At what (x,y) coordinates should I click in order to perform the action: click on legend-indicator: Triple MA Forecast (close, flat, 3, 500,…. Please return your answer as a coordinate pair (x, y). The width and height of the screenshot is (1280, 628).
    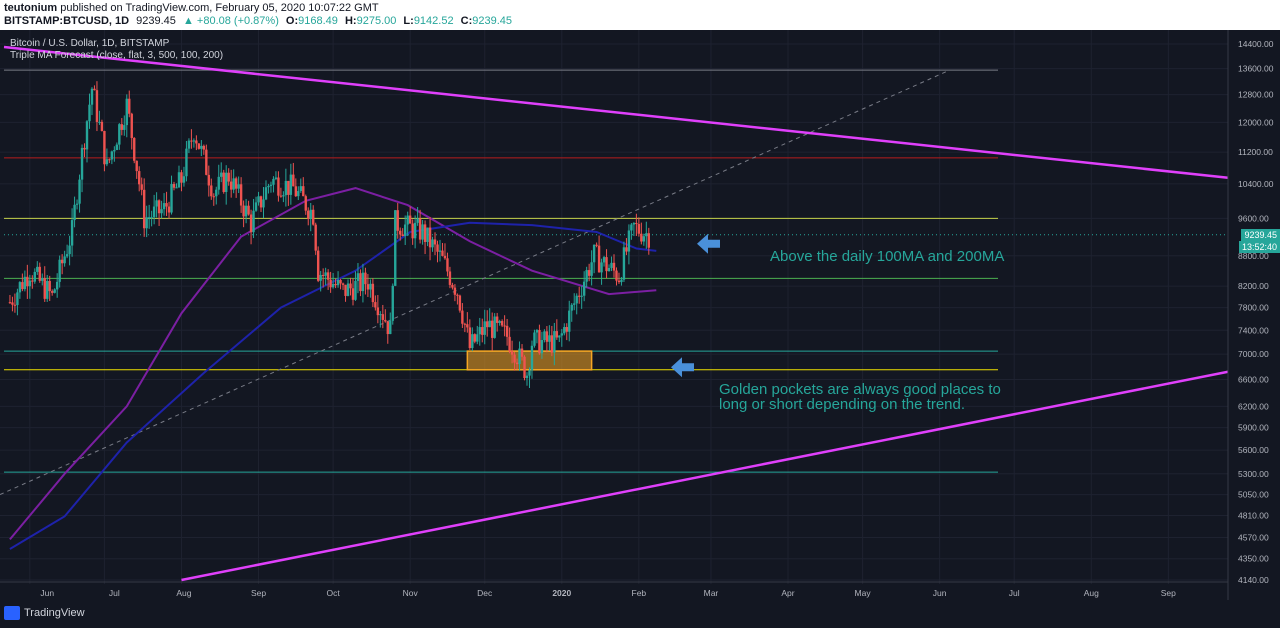
    Looking at the image, I should click on (117, 55).